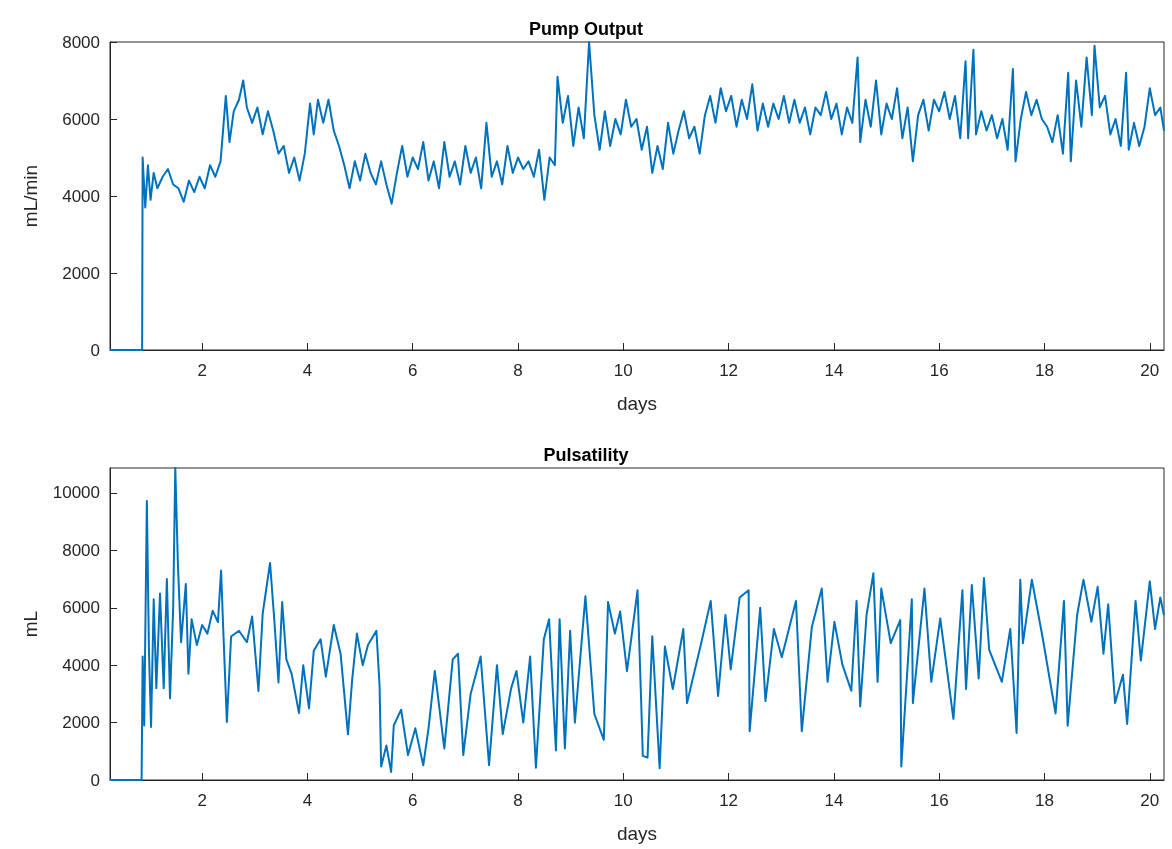 This screenshot has height=849, width=1172. I want to click on y-tick-label: 10000, so click(76, 493).